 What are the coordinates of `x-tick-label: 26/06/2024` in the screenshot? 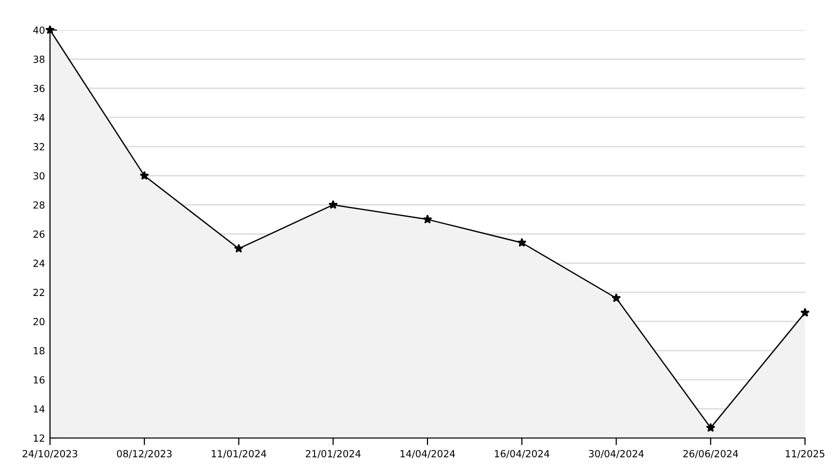 It's located at (710, 454).